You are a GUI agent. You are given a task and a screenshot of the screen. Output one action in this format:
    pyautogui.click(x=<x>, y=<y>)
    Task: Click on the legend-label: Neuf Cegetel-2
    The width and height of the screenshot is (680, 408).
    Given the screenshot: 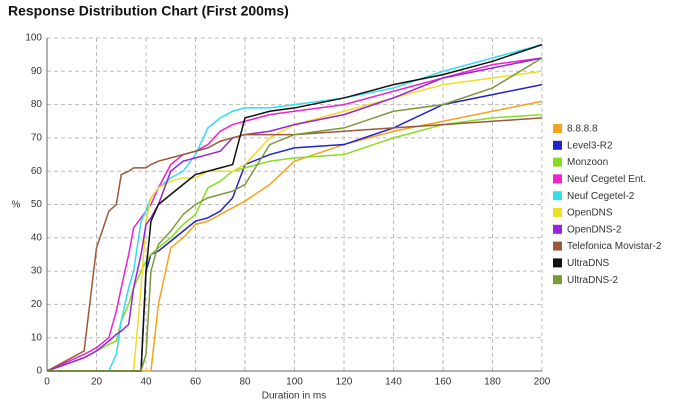 What is the action you would take?
    pyautogui.click(x=601, y=196)
    